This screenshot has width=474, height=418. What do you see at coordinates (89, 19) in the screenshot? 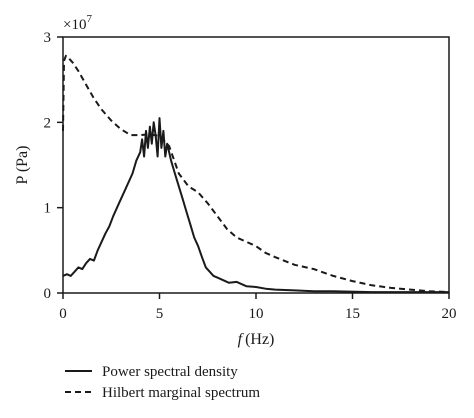
I see `y-multiplier-exponent: 7` at bounding box center [89, 19].